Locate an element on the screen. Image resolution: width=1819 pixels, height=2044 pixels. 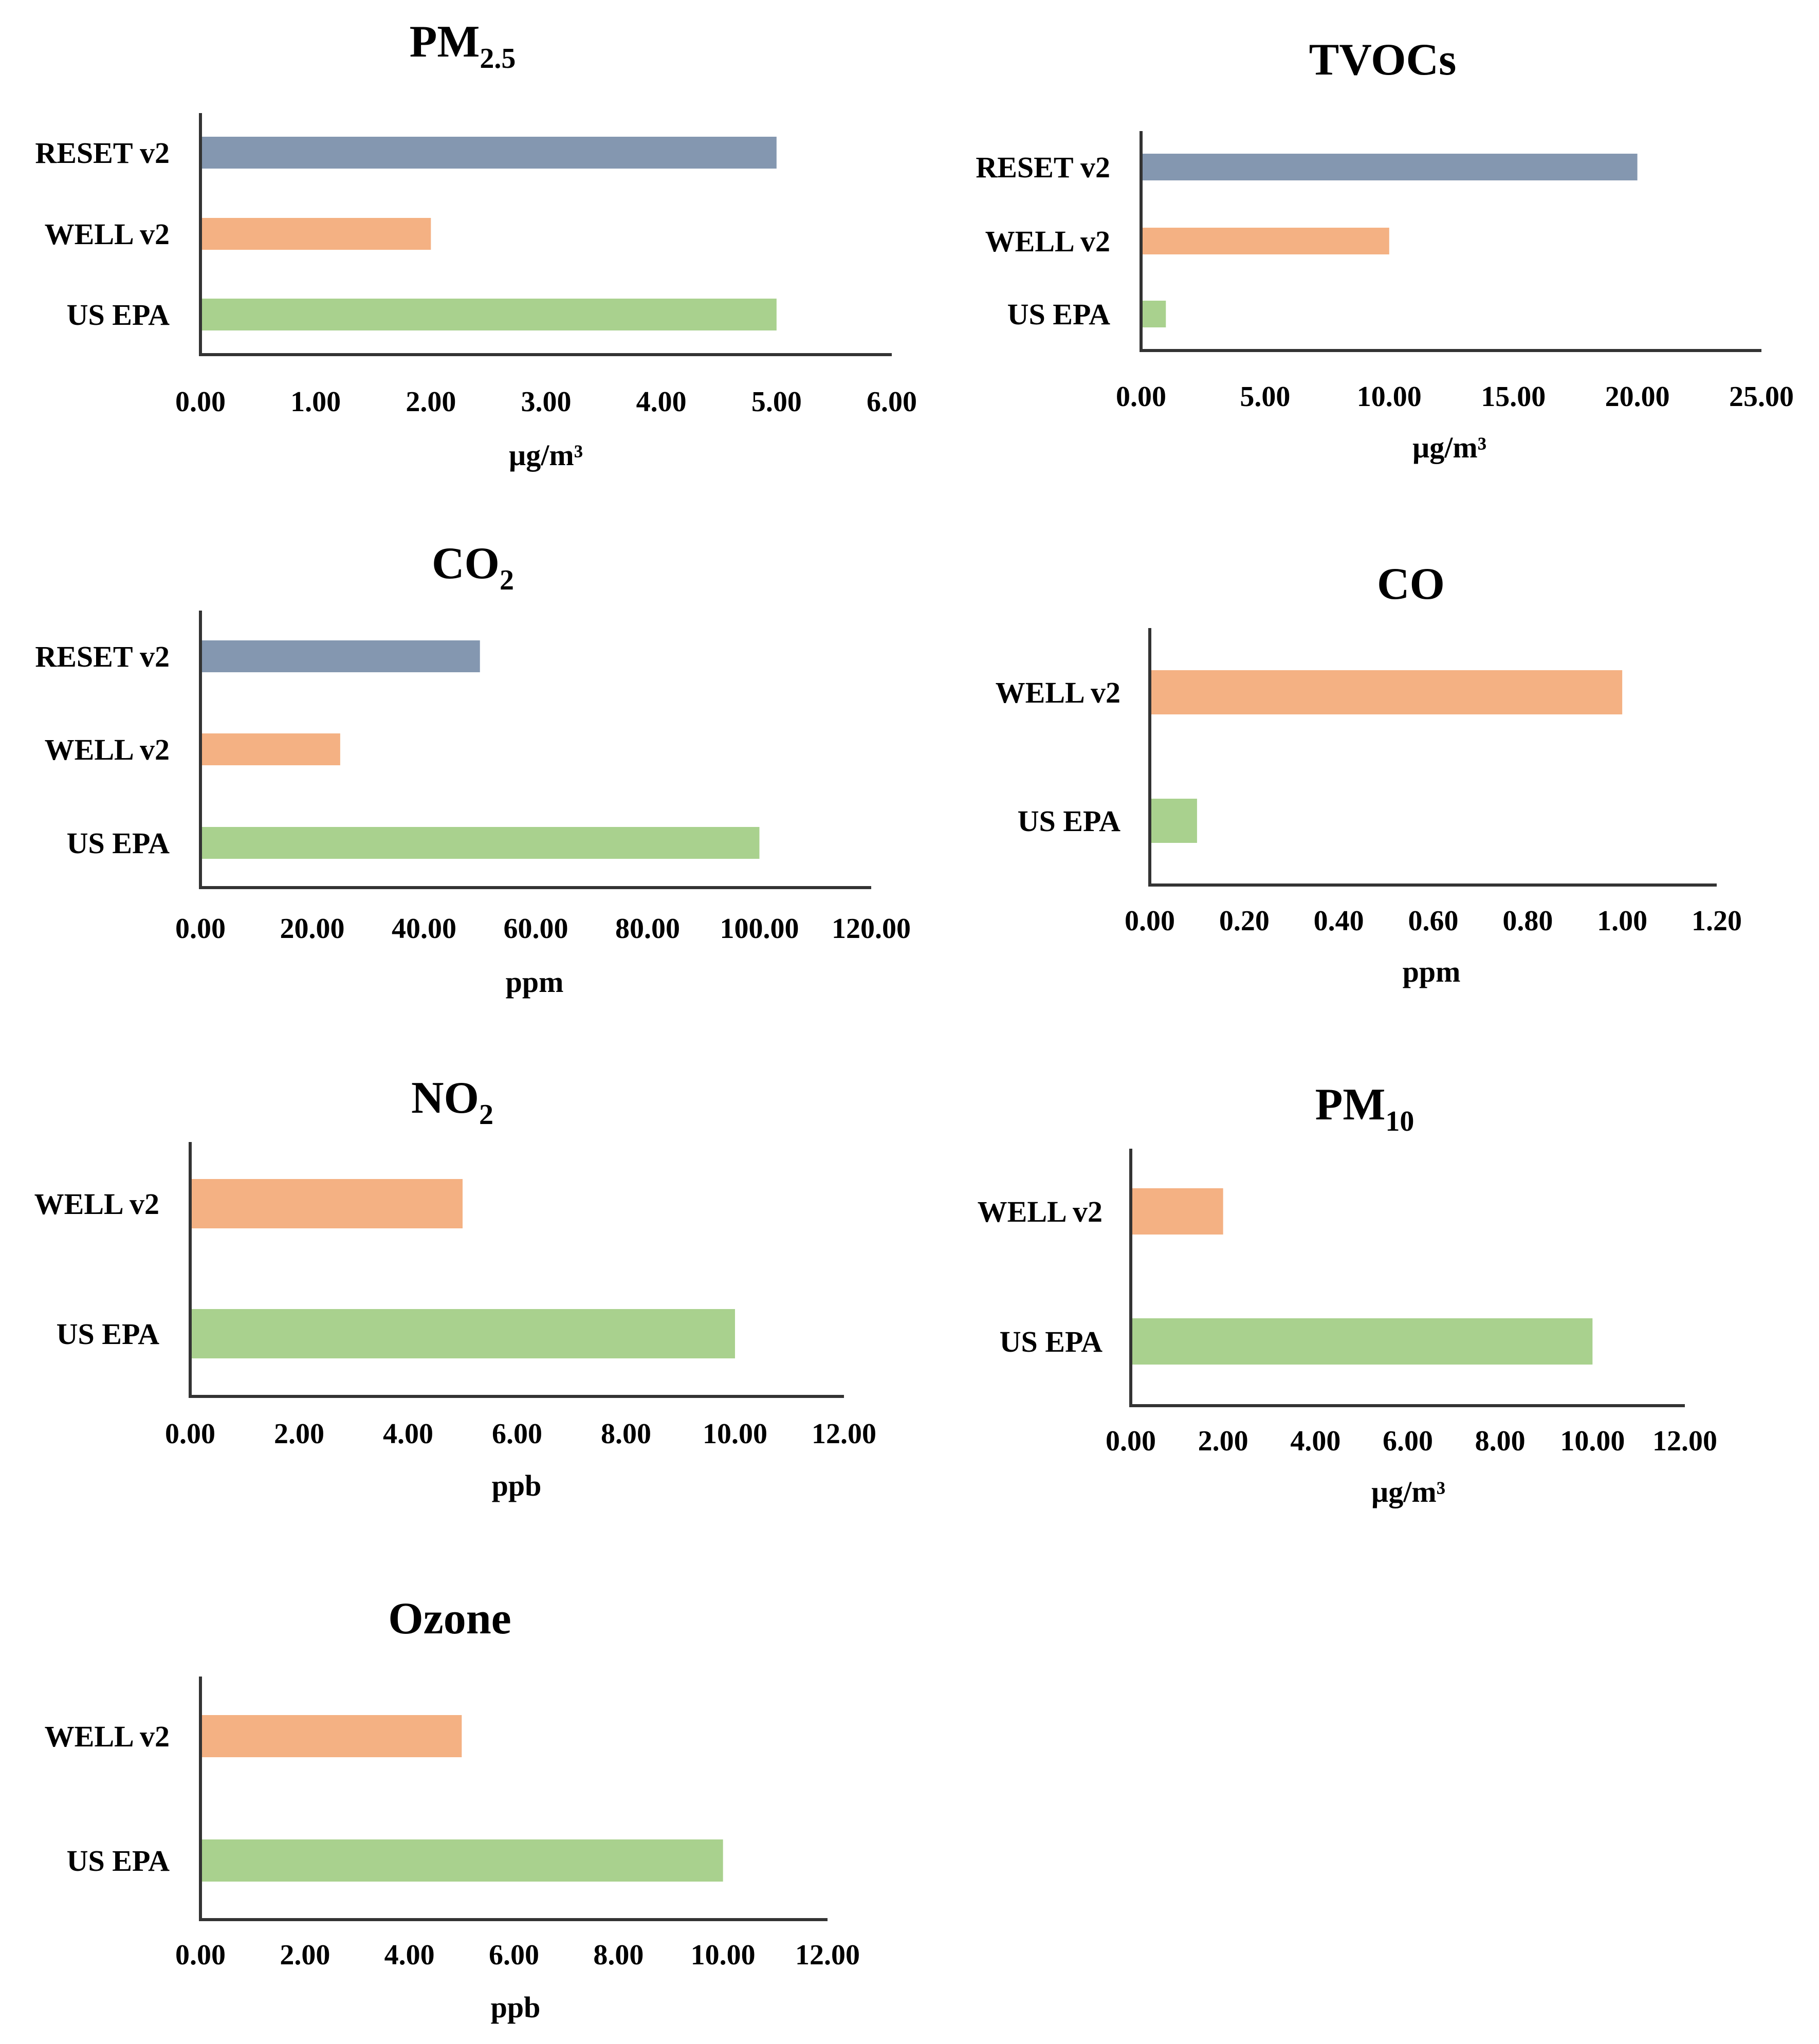
x-tick-label: 80.00 is located at coordinates (647, 929).